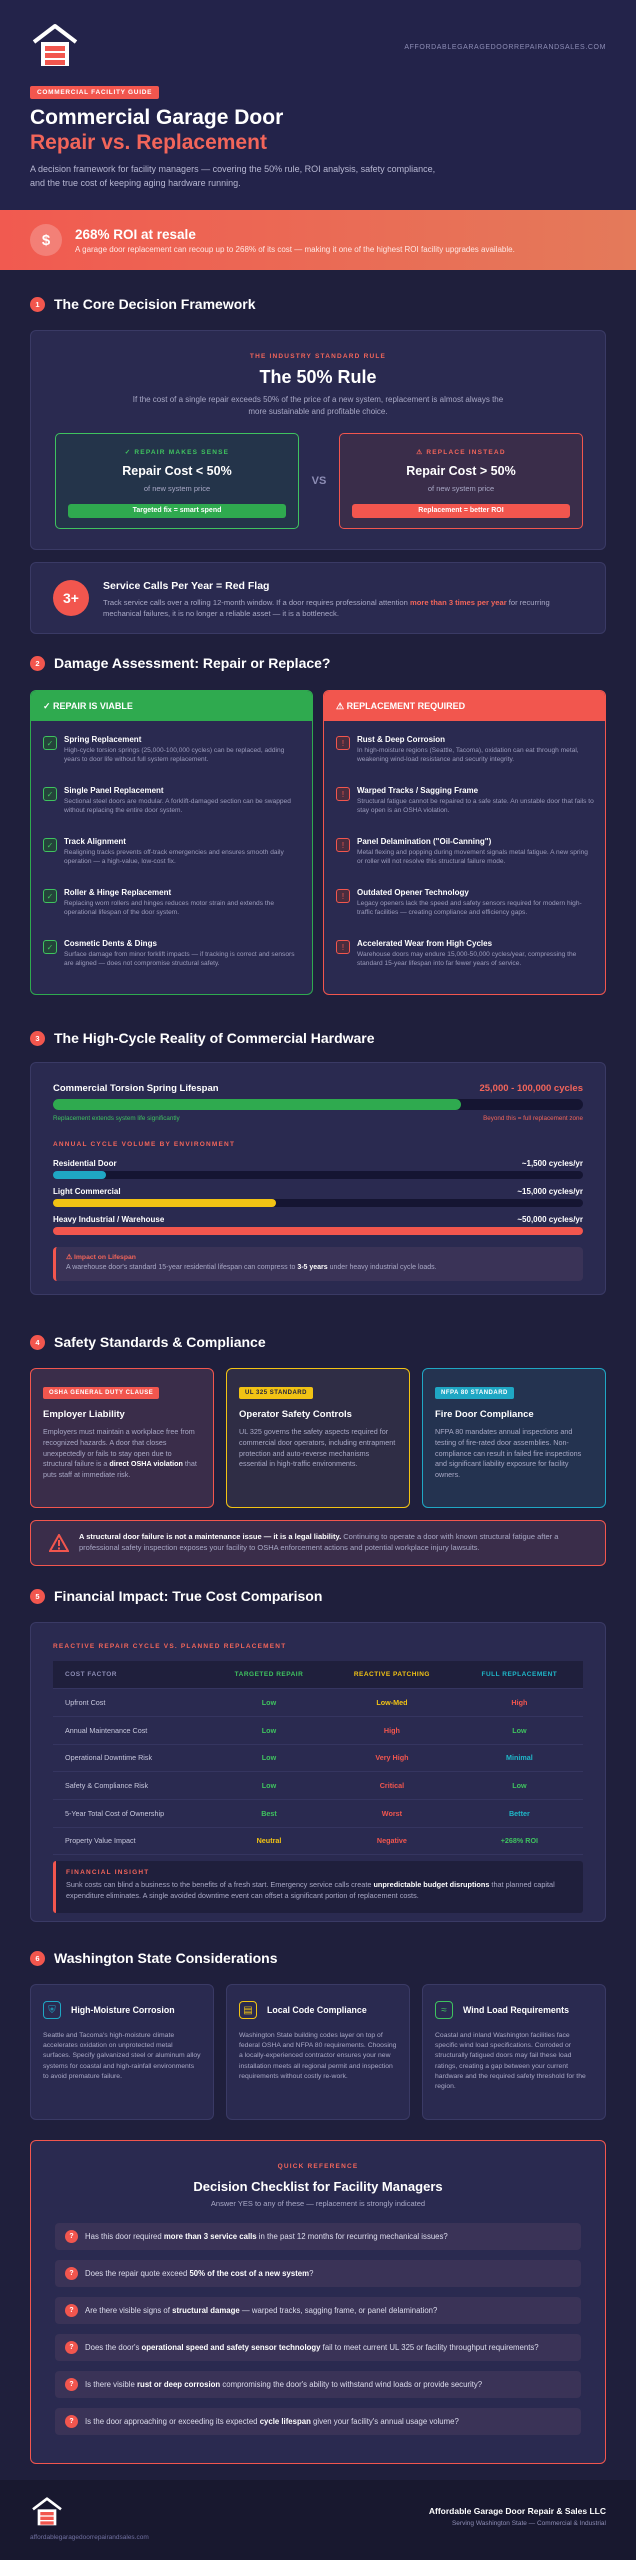  I want to click on garage-logo-icon, so click(55, 45).